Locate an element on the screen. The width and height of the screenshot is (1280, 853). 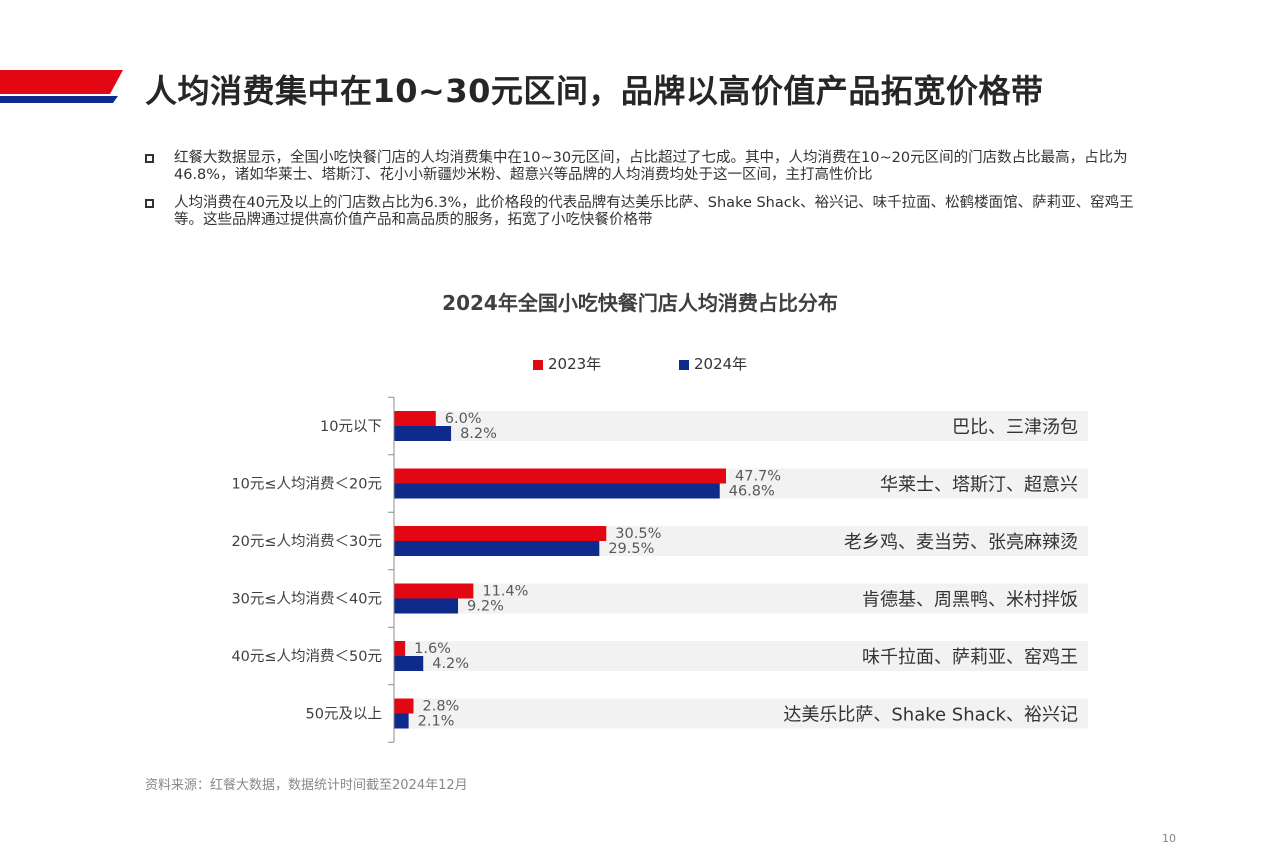
legend-swatch-2023 is located at coordinates (538, 365).